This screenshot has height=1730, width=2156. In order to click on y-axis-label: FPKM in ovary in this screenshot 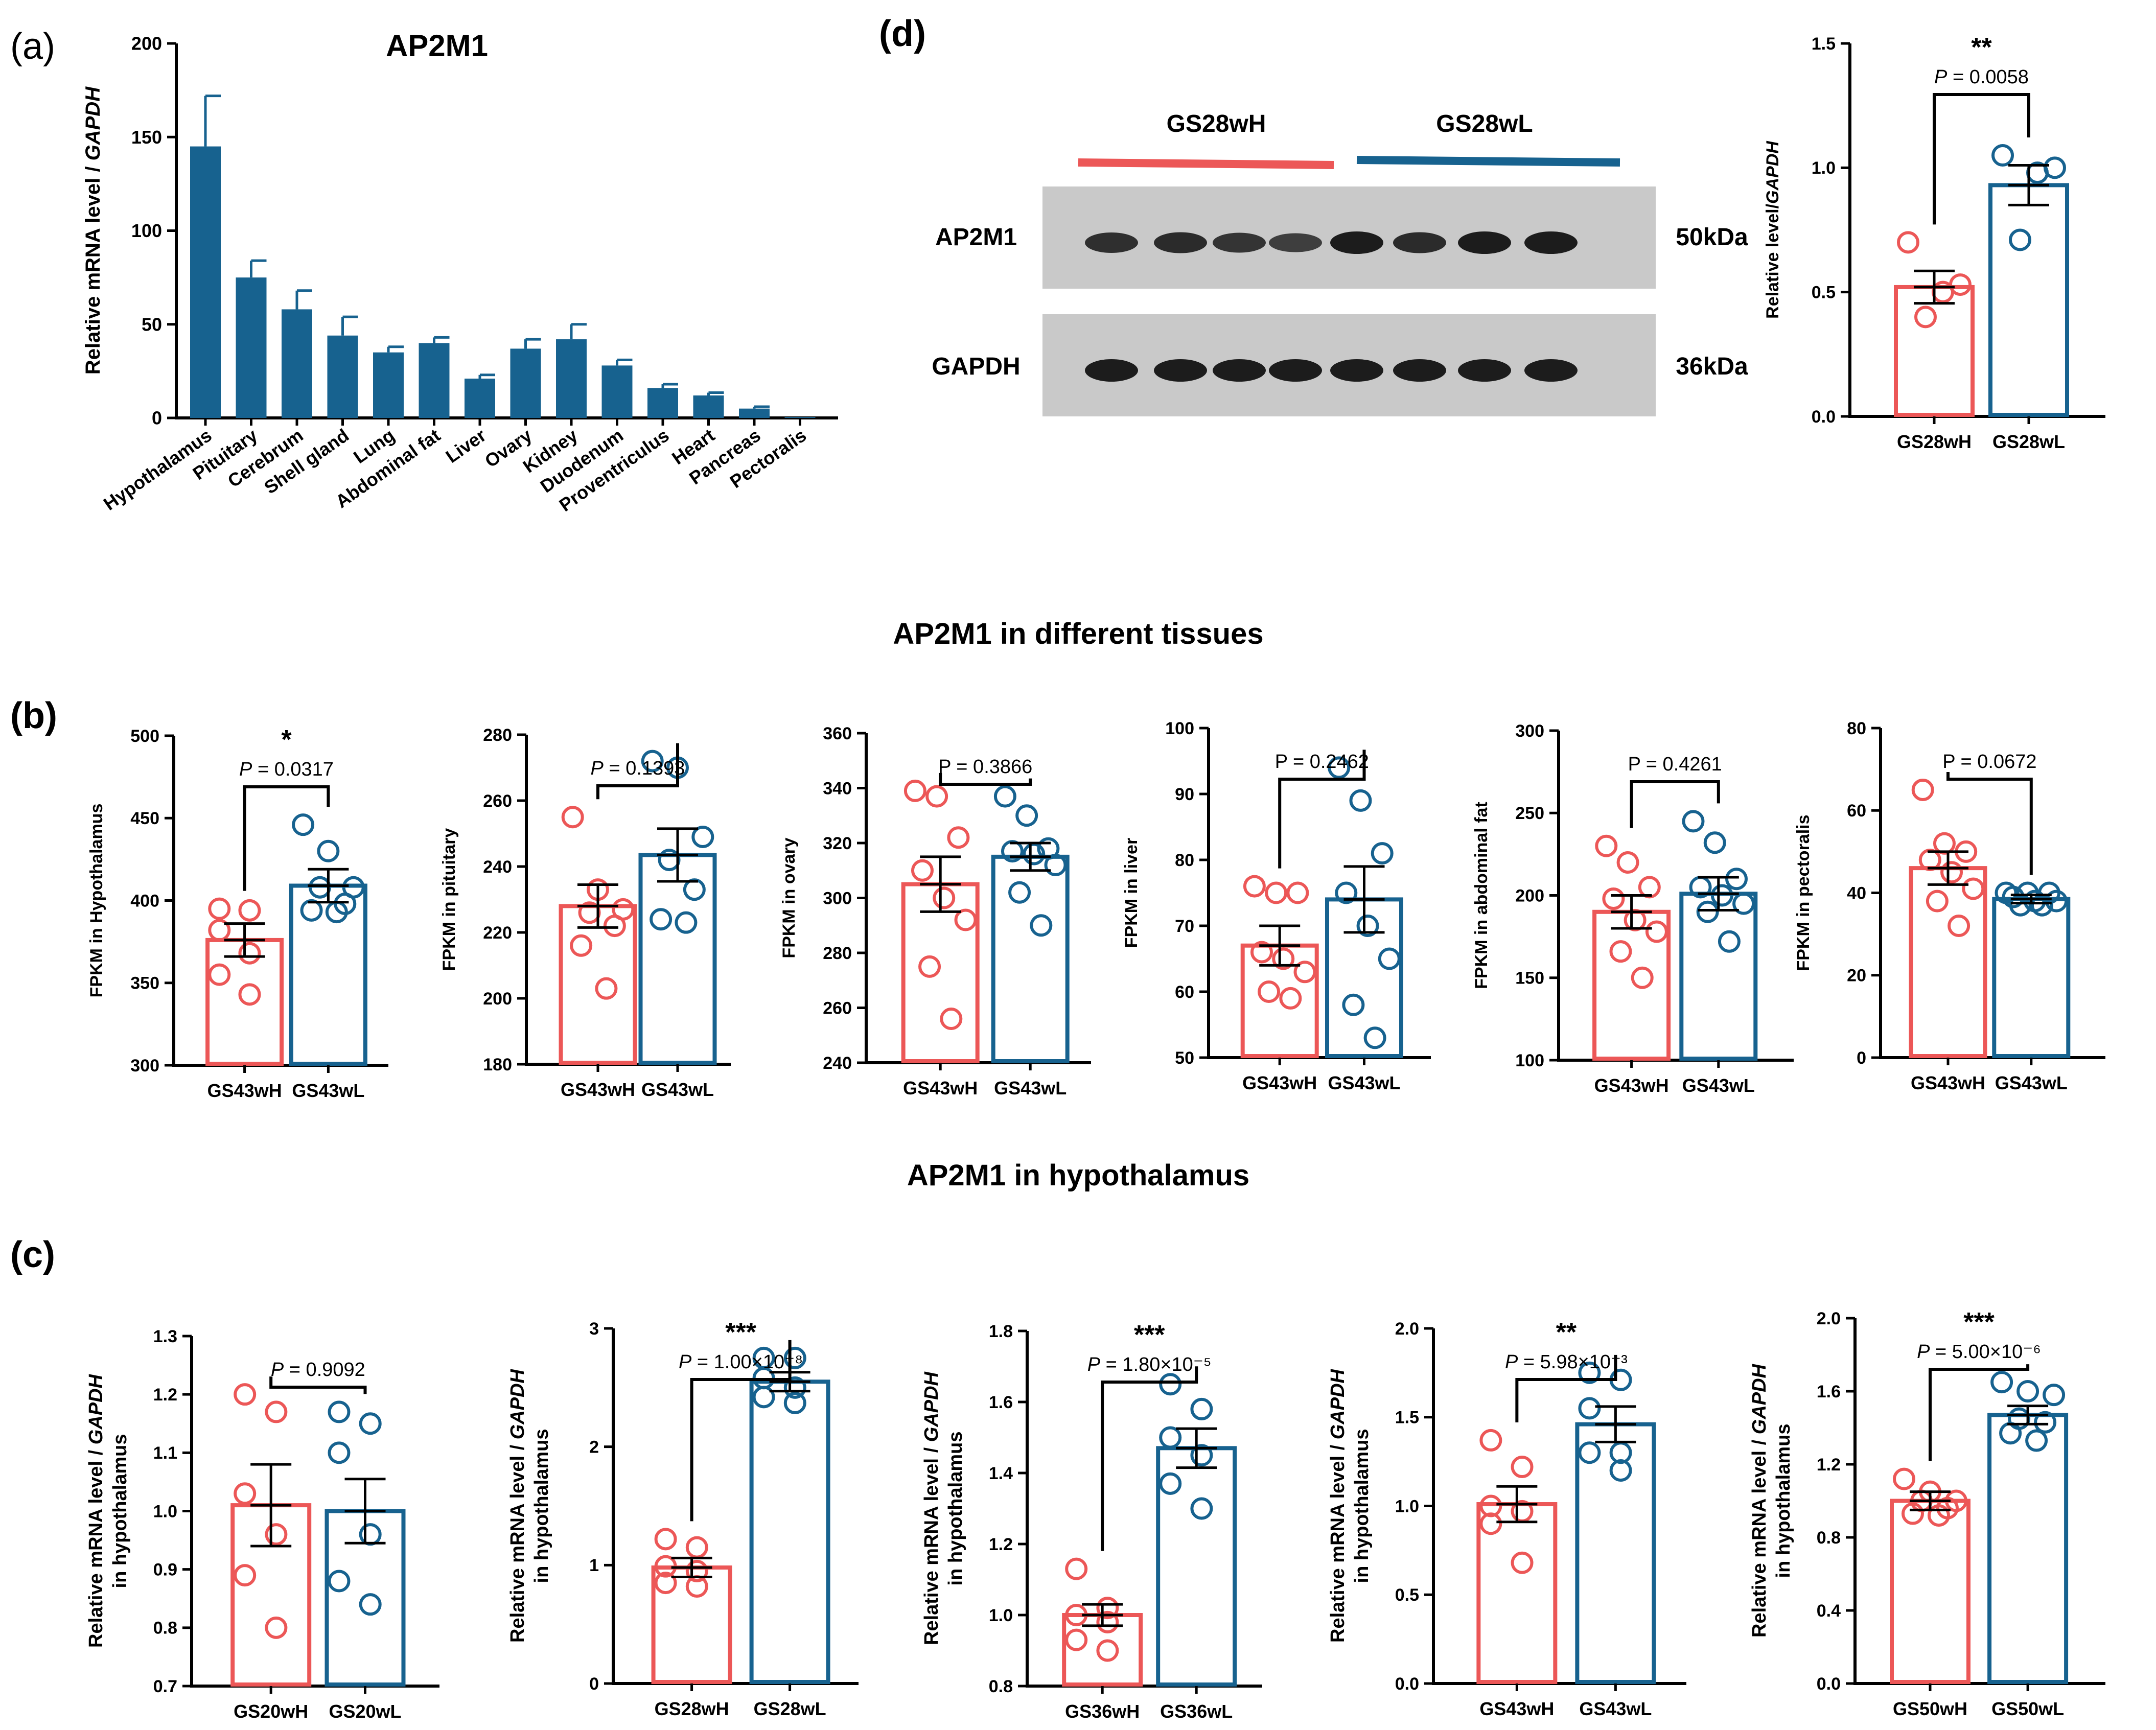, I will do `click(789, 897)`.